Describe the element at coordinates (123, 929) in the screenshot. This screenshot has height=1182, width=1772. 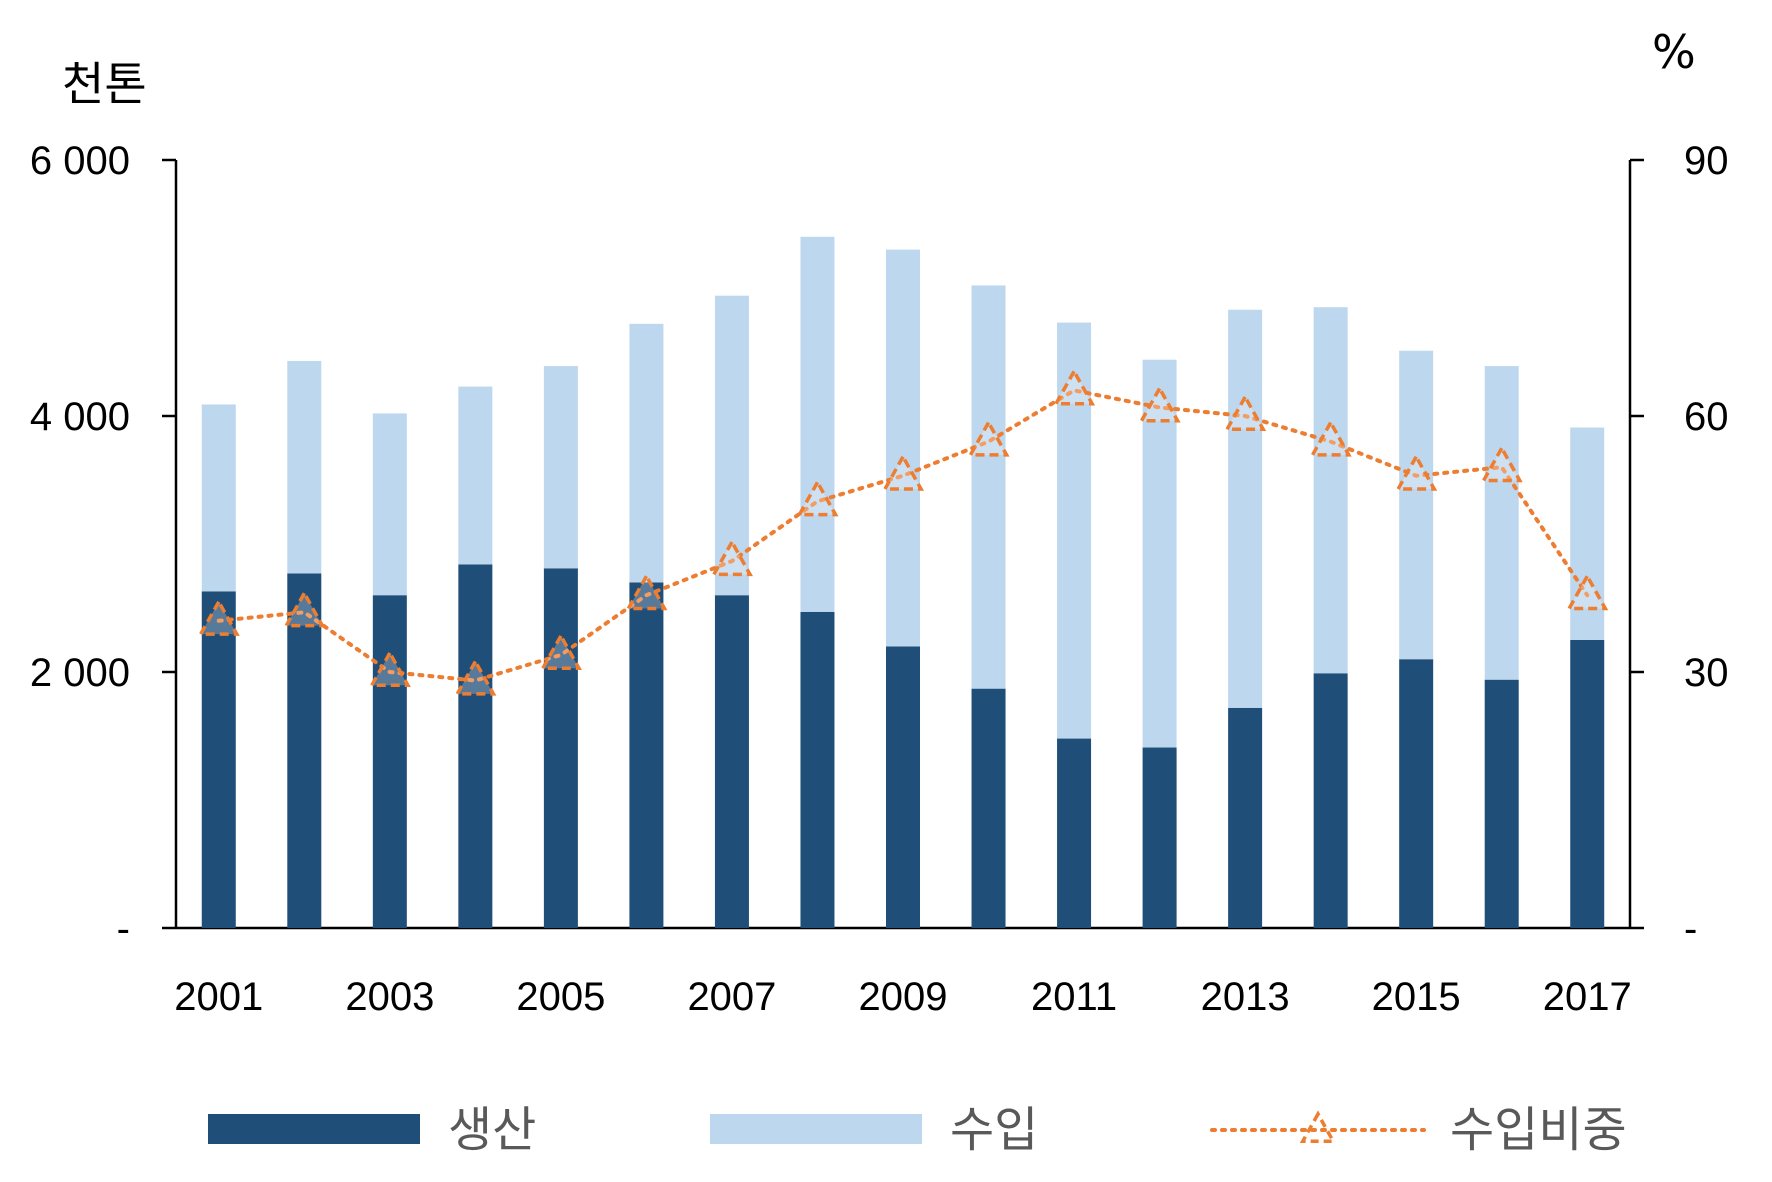
I see `left-tick-label: -` at that location.